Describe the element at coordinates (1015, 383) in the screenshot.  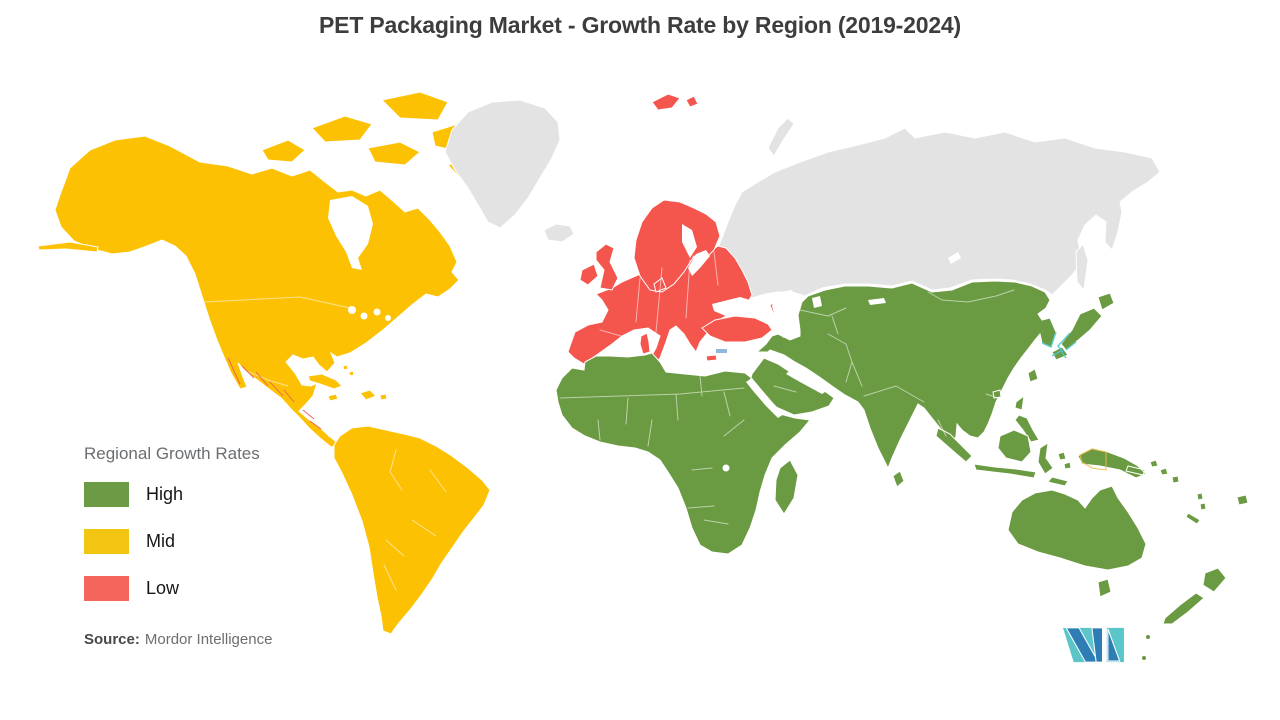
I see `island-taiwan-hainan` at that location.